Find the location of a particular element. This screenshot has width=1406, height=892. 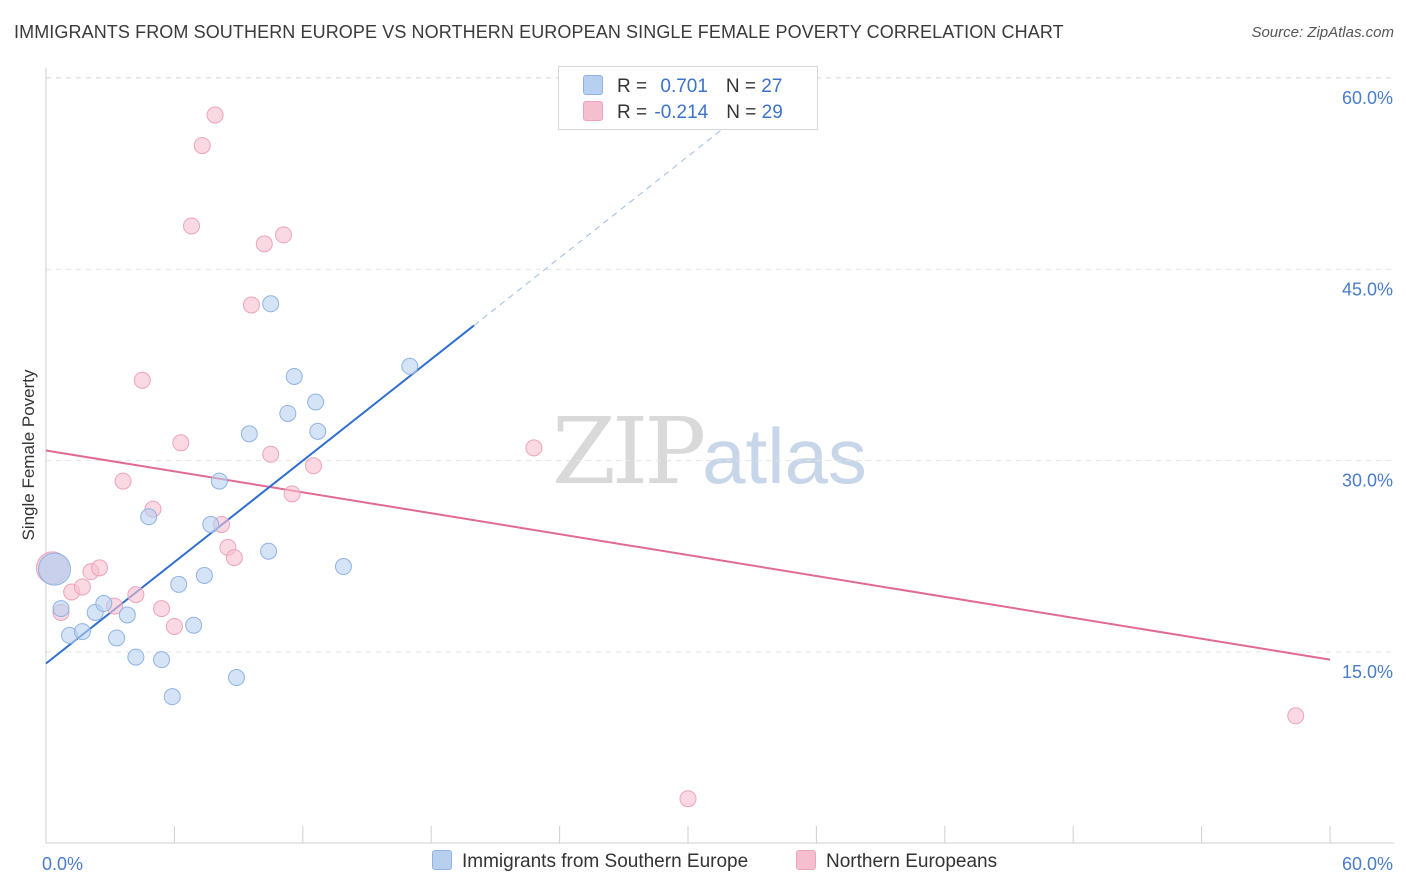

bottom-legend-swatch-pink is located at coordinates (806, 860).